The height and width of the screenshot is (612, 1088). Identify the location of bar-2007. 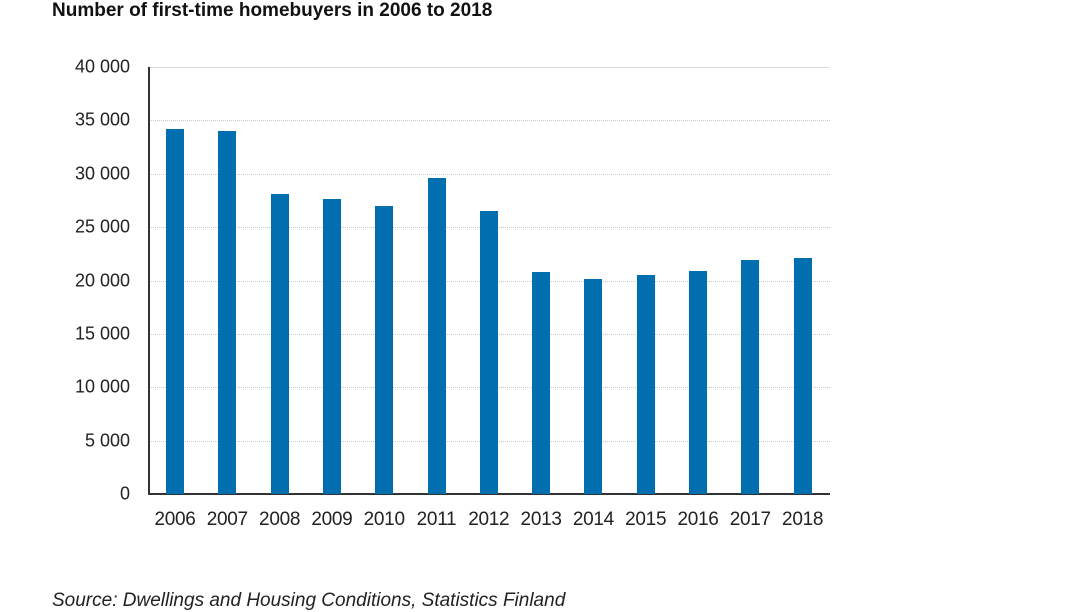
(227, 312).